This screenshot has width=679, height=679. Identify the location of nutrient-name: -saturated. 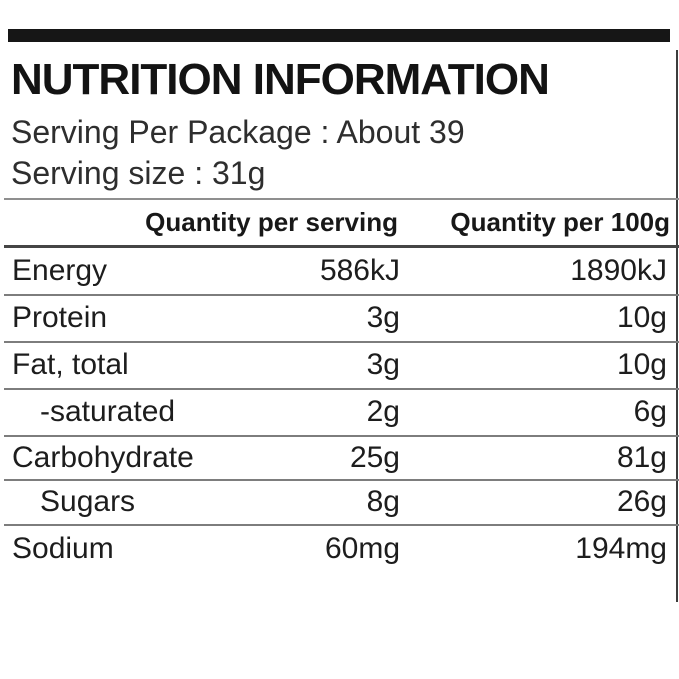
(108, 411).